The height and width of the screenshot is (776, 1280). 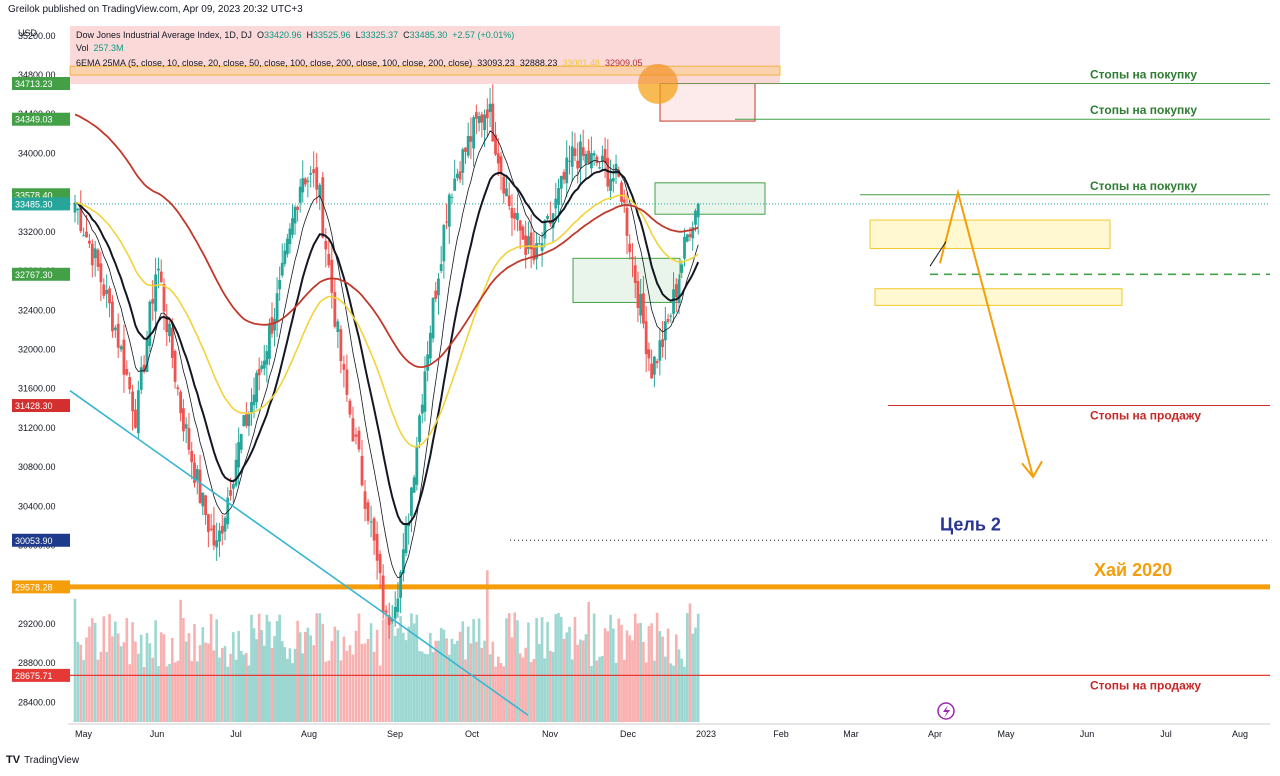 I want to click on x-tick-label: Mar, so click(x=851, y=734).